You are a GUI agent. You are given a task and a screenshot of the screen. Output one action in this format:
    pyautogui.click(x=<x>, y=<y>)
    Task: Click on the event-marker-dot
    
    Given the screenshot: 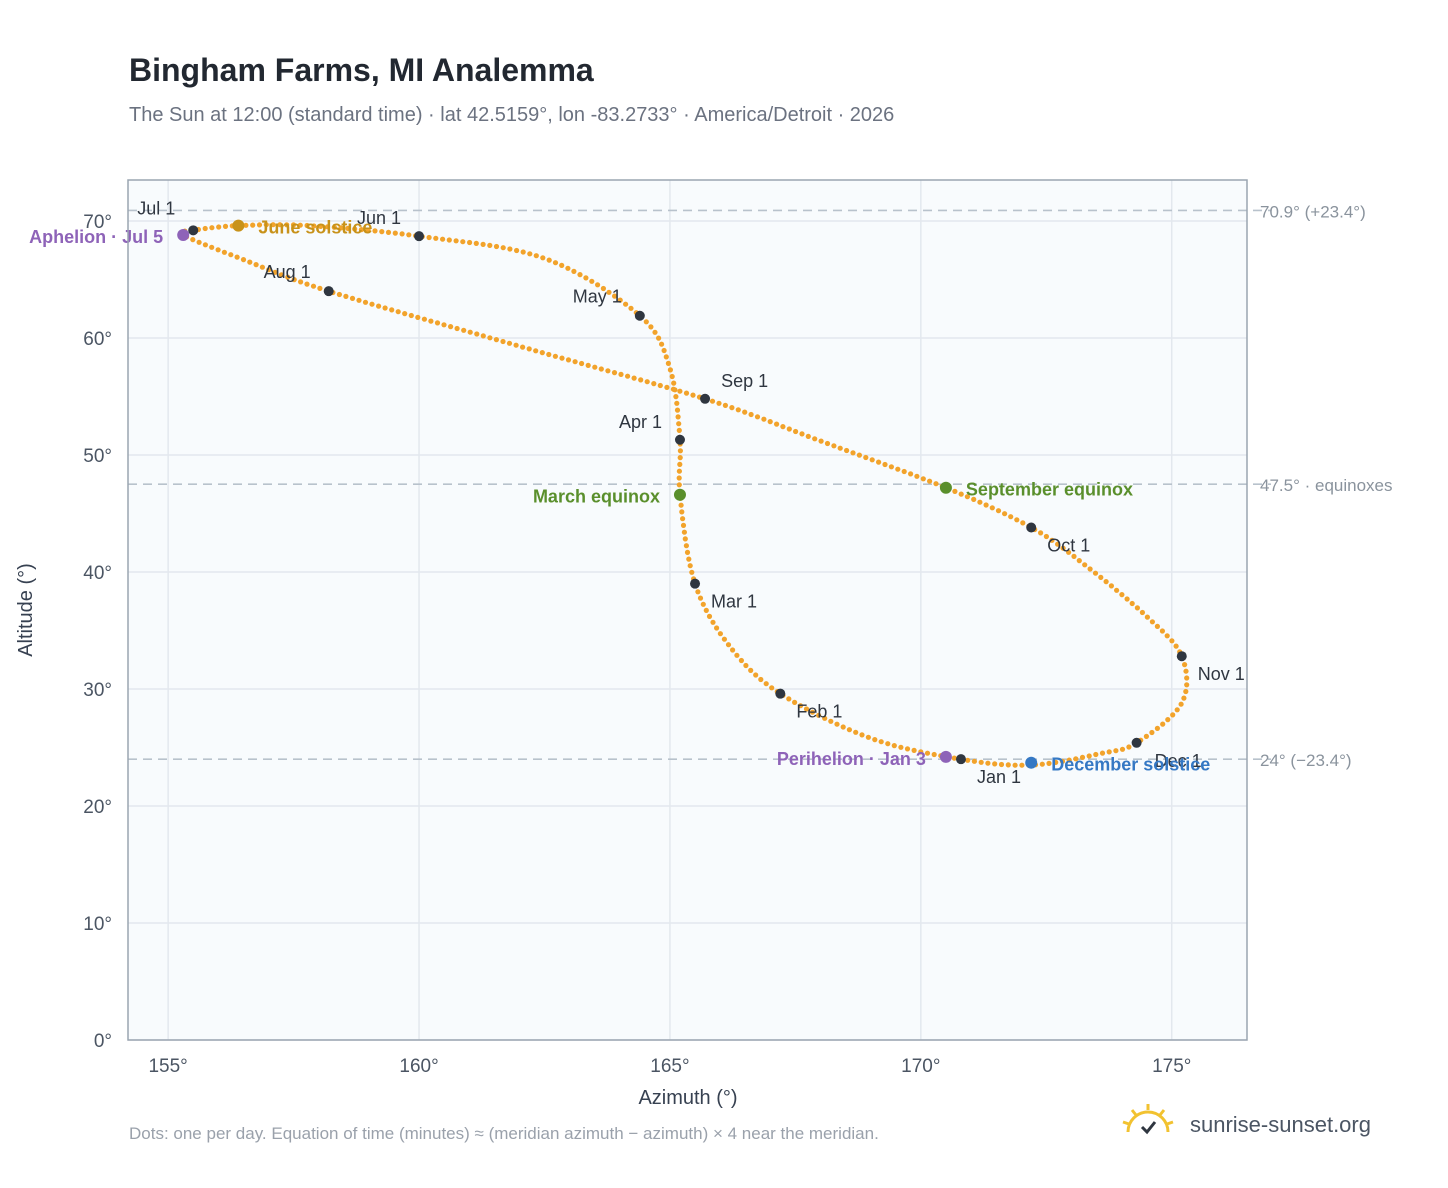 What is the action you would take?
    pyautogui.click(x=679, y=494)
    